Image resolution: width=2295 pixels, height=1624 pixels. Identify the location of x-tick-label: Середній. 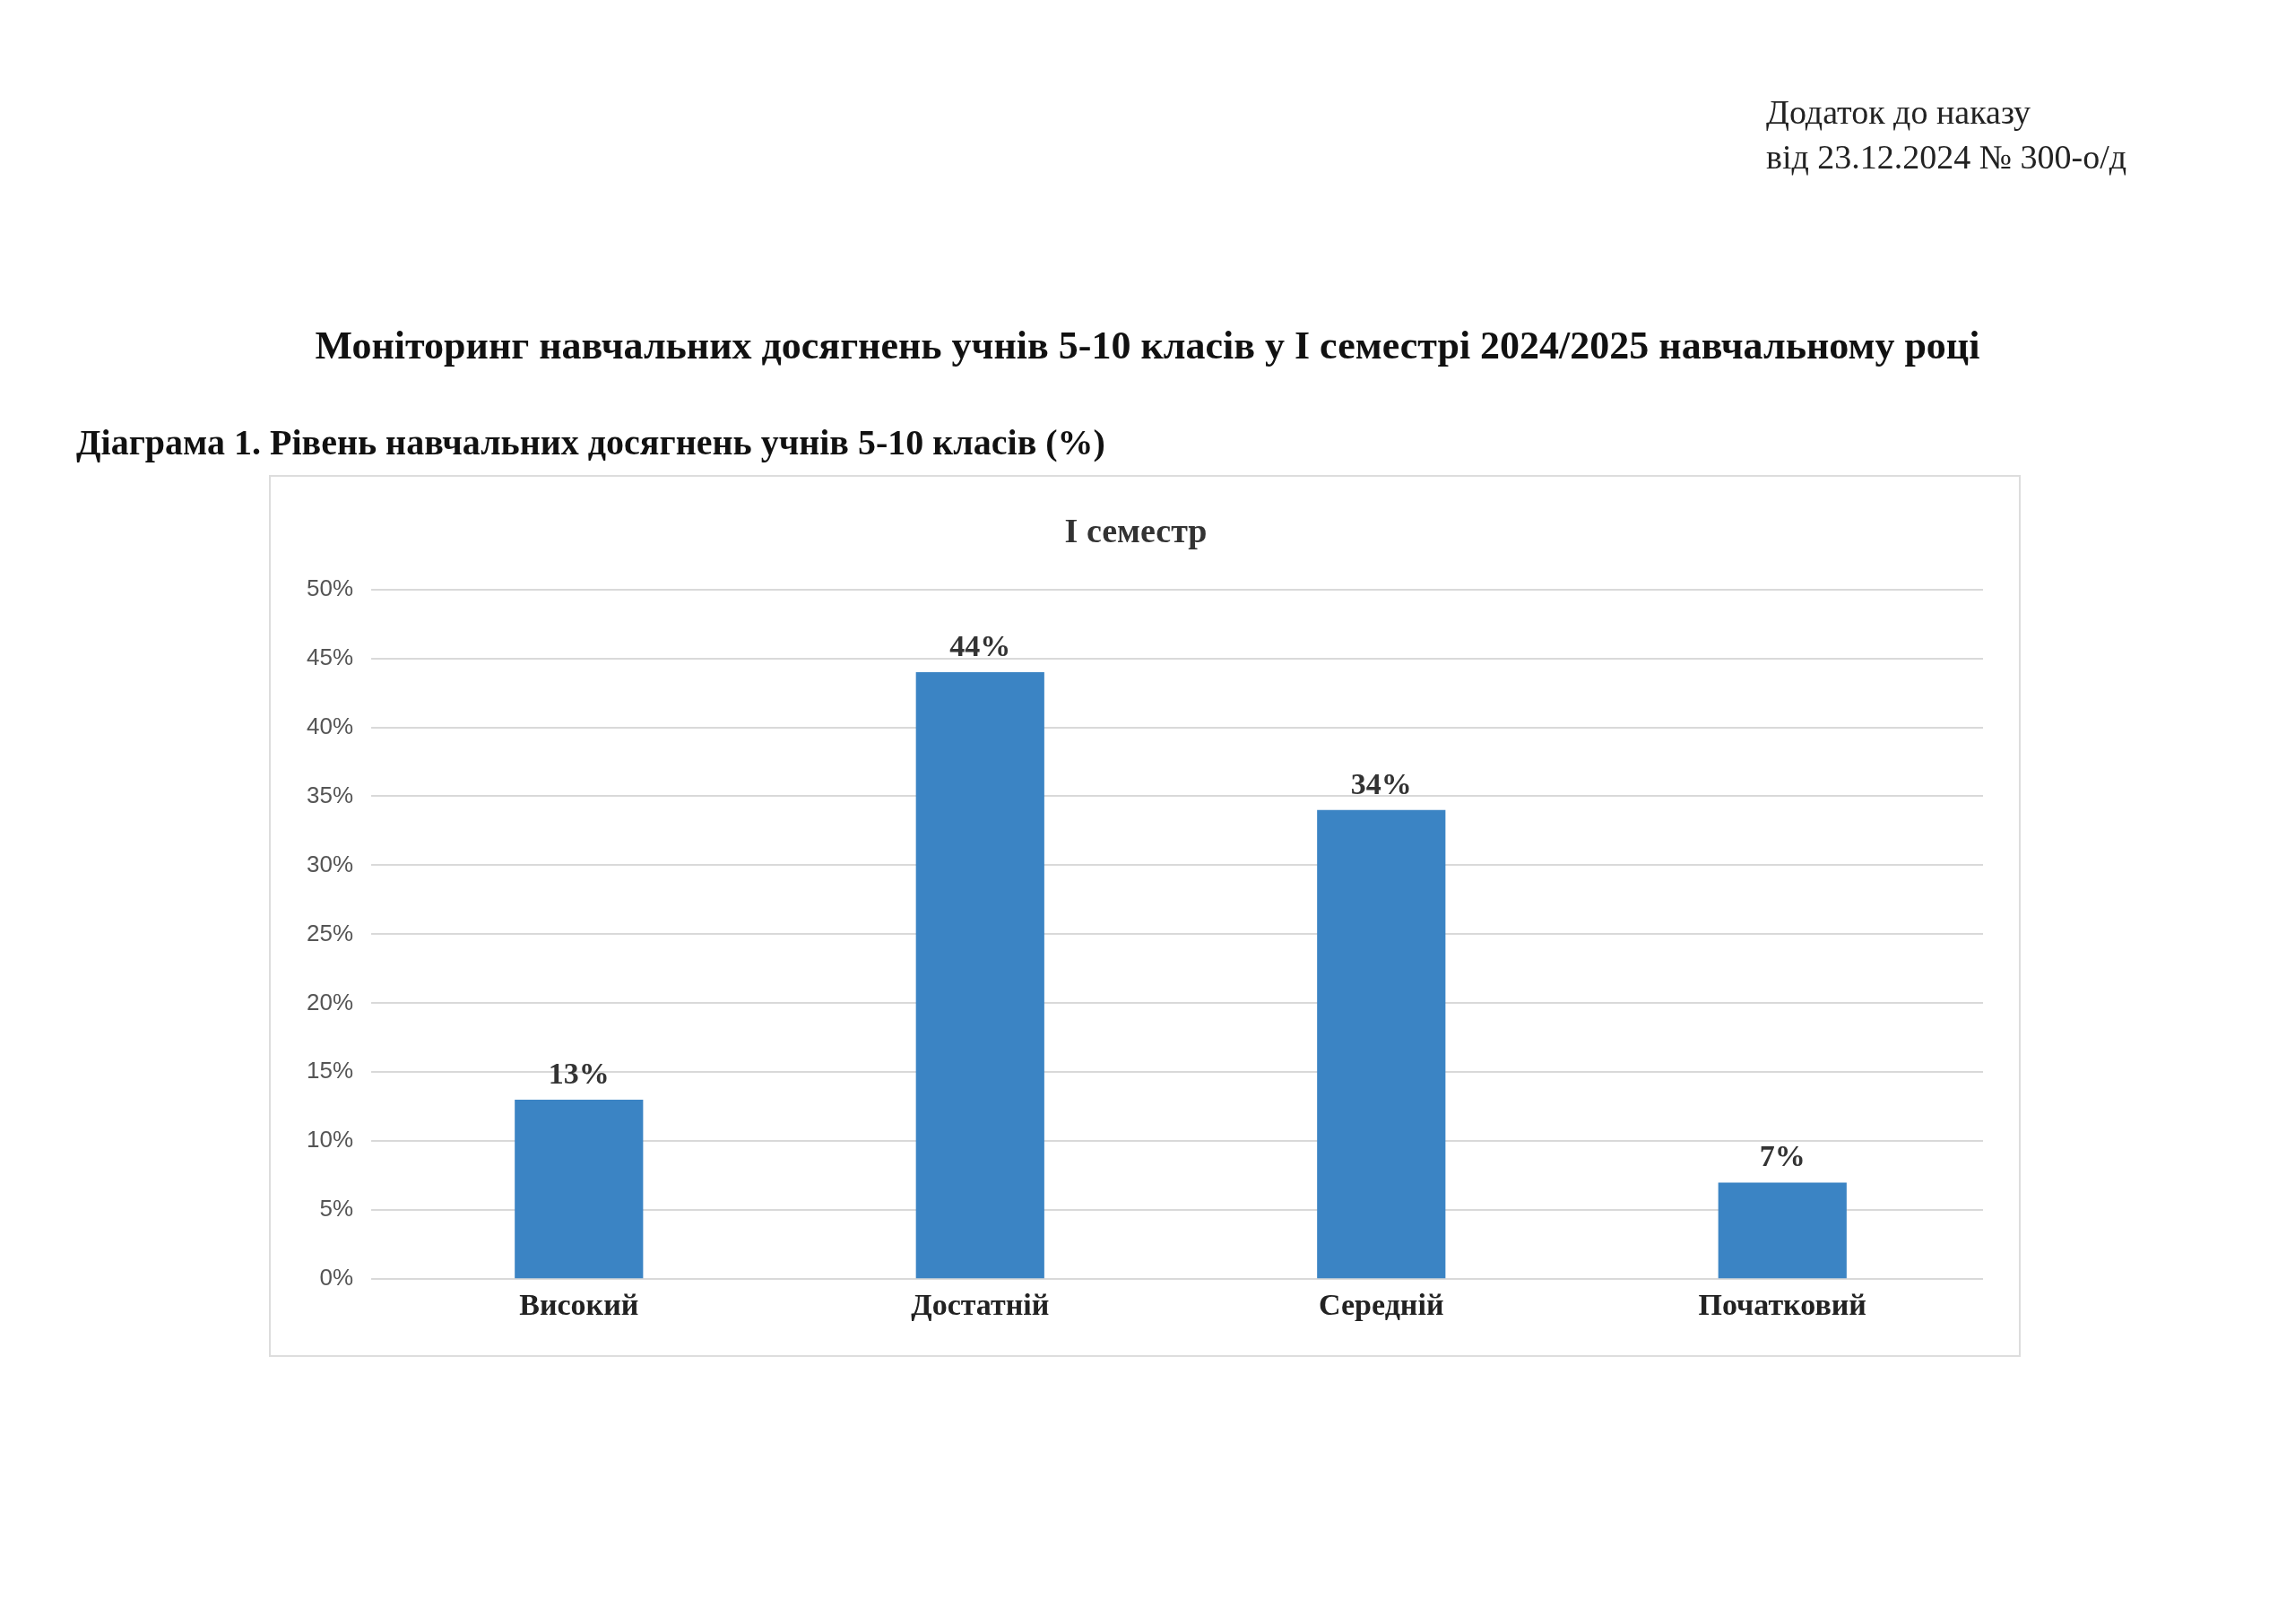
(1382, 1305).